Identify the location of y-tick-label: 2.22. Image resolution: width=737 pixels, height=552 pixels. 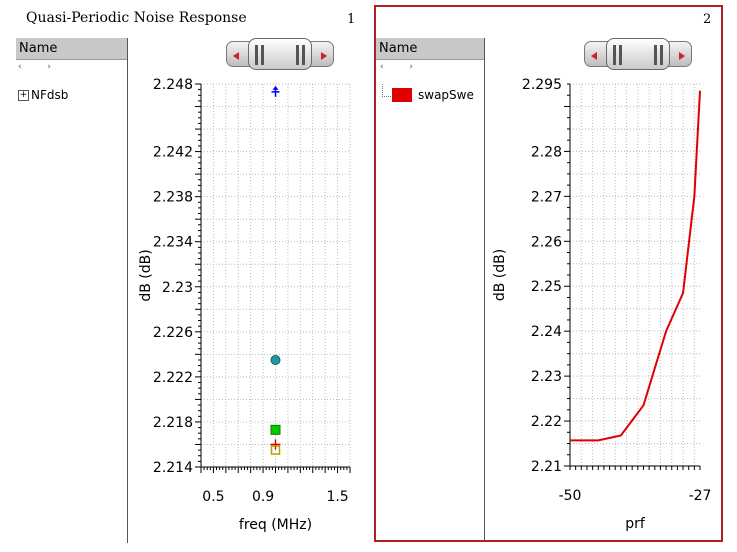
(546, 422).